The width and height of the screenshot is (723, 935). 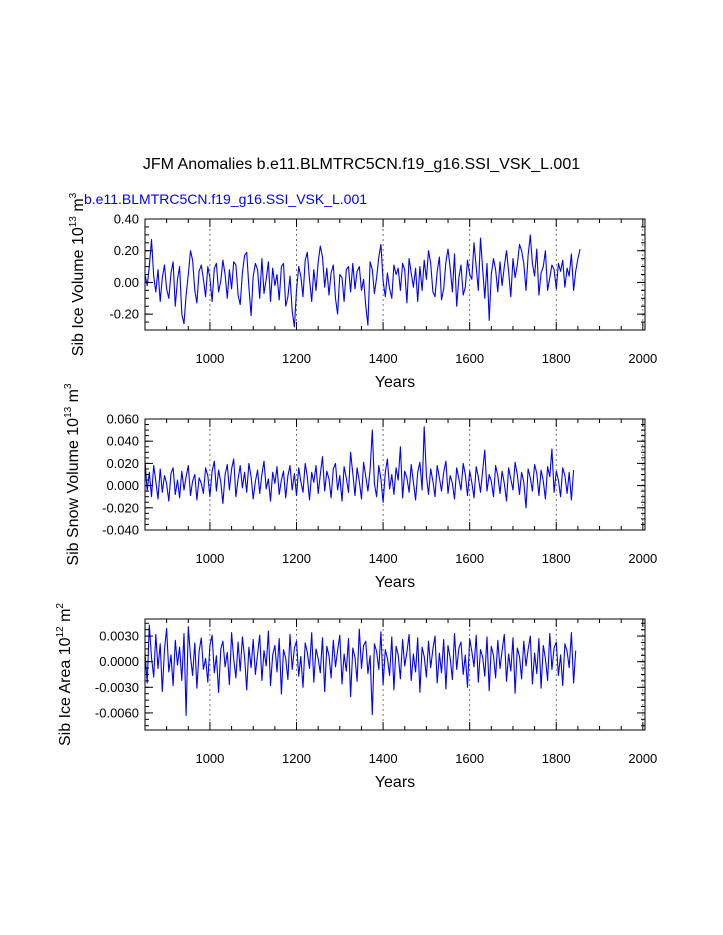 What do you see at coordinates (124, 314) in the screenshot?
I see `y-tick-label: -0.20` at bounding box center [124, 314].